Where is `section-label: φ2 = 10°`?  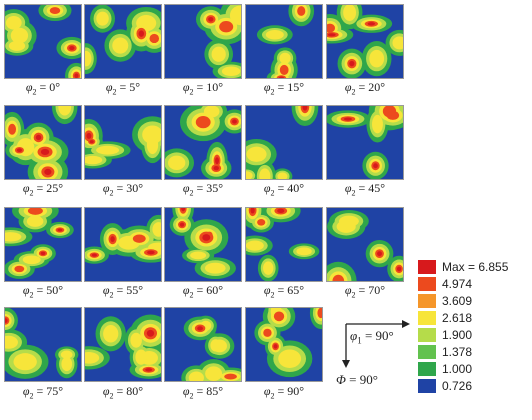
section-label: φ2 = 10° is located at coordinates (203, 88).